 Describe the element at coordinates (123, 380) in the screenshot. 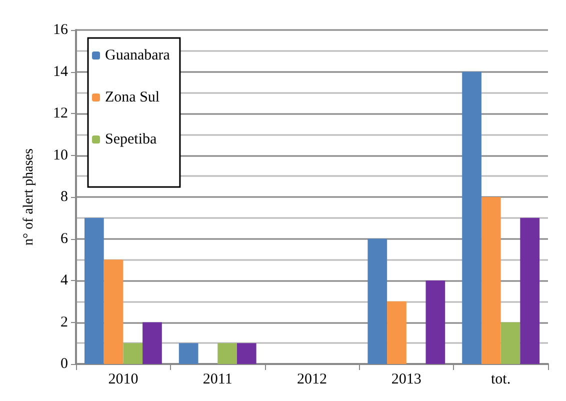

I see `x-tick-label: 2010` at that location.